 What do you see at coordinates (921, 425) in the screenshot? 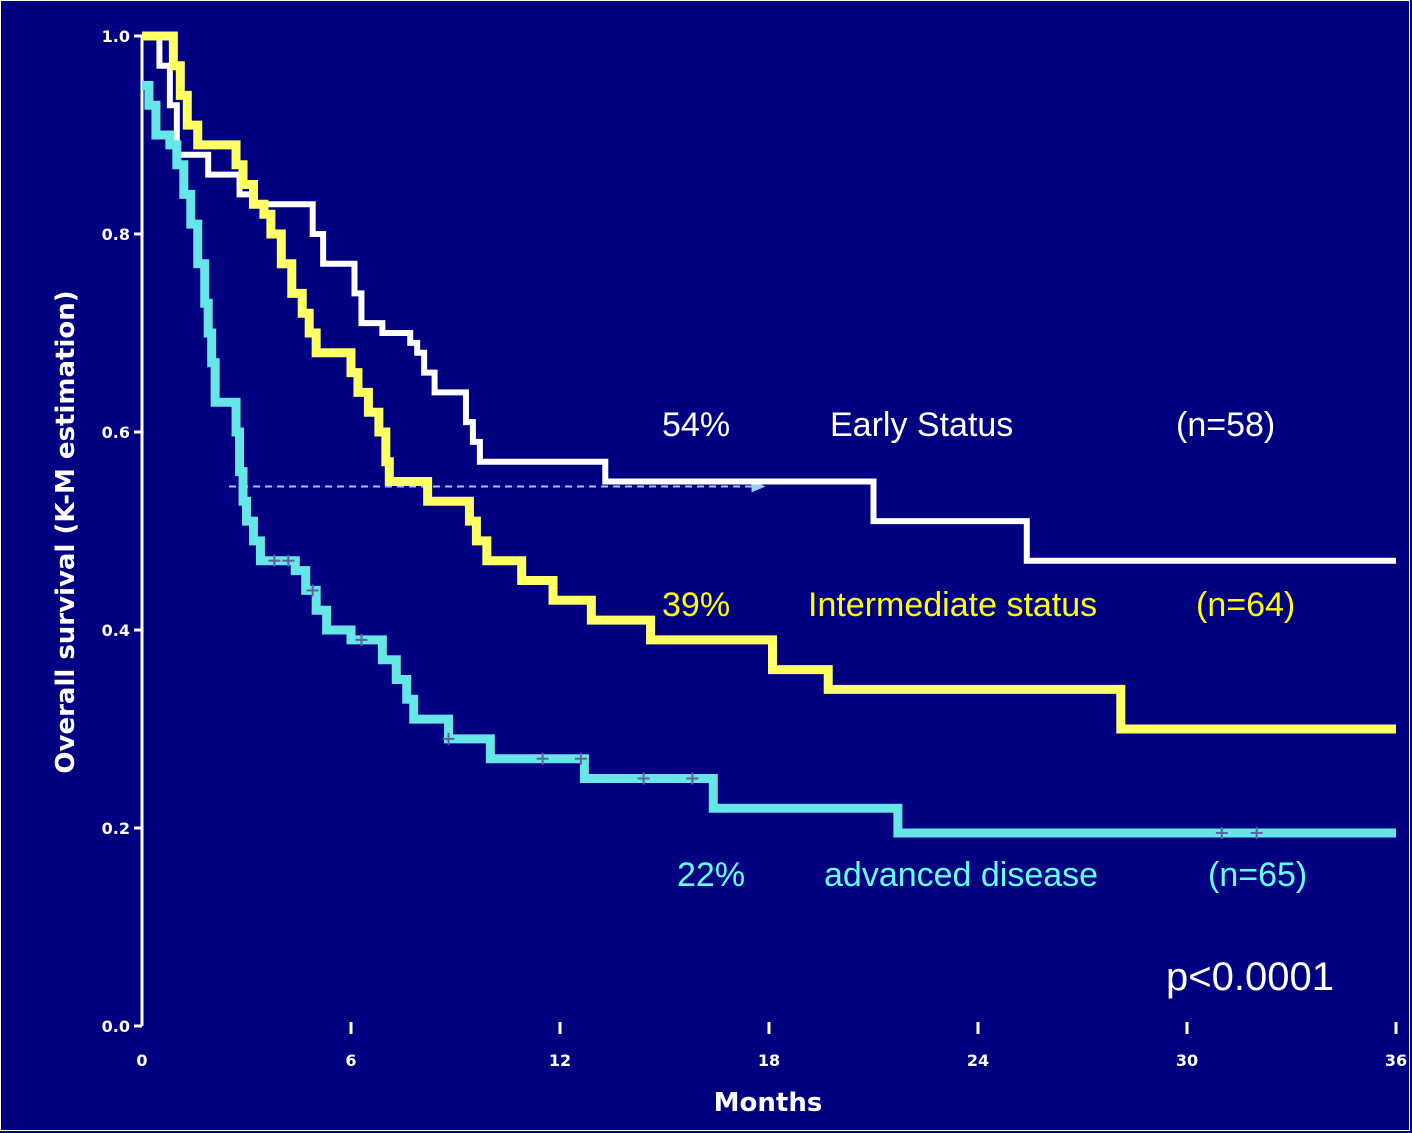
I see `early-status-label: Early Status` at bounding box center [921, 425].